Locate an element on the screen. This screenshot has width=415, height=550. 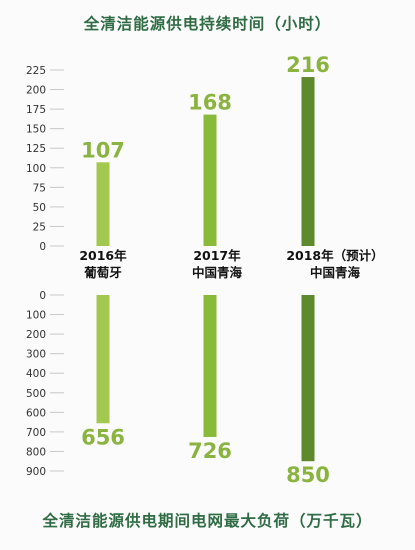
chart1-y-tick-label-9: 225 is located at coordinates (36, 71).